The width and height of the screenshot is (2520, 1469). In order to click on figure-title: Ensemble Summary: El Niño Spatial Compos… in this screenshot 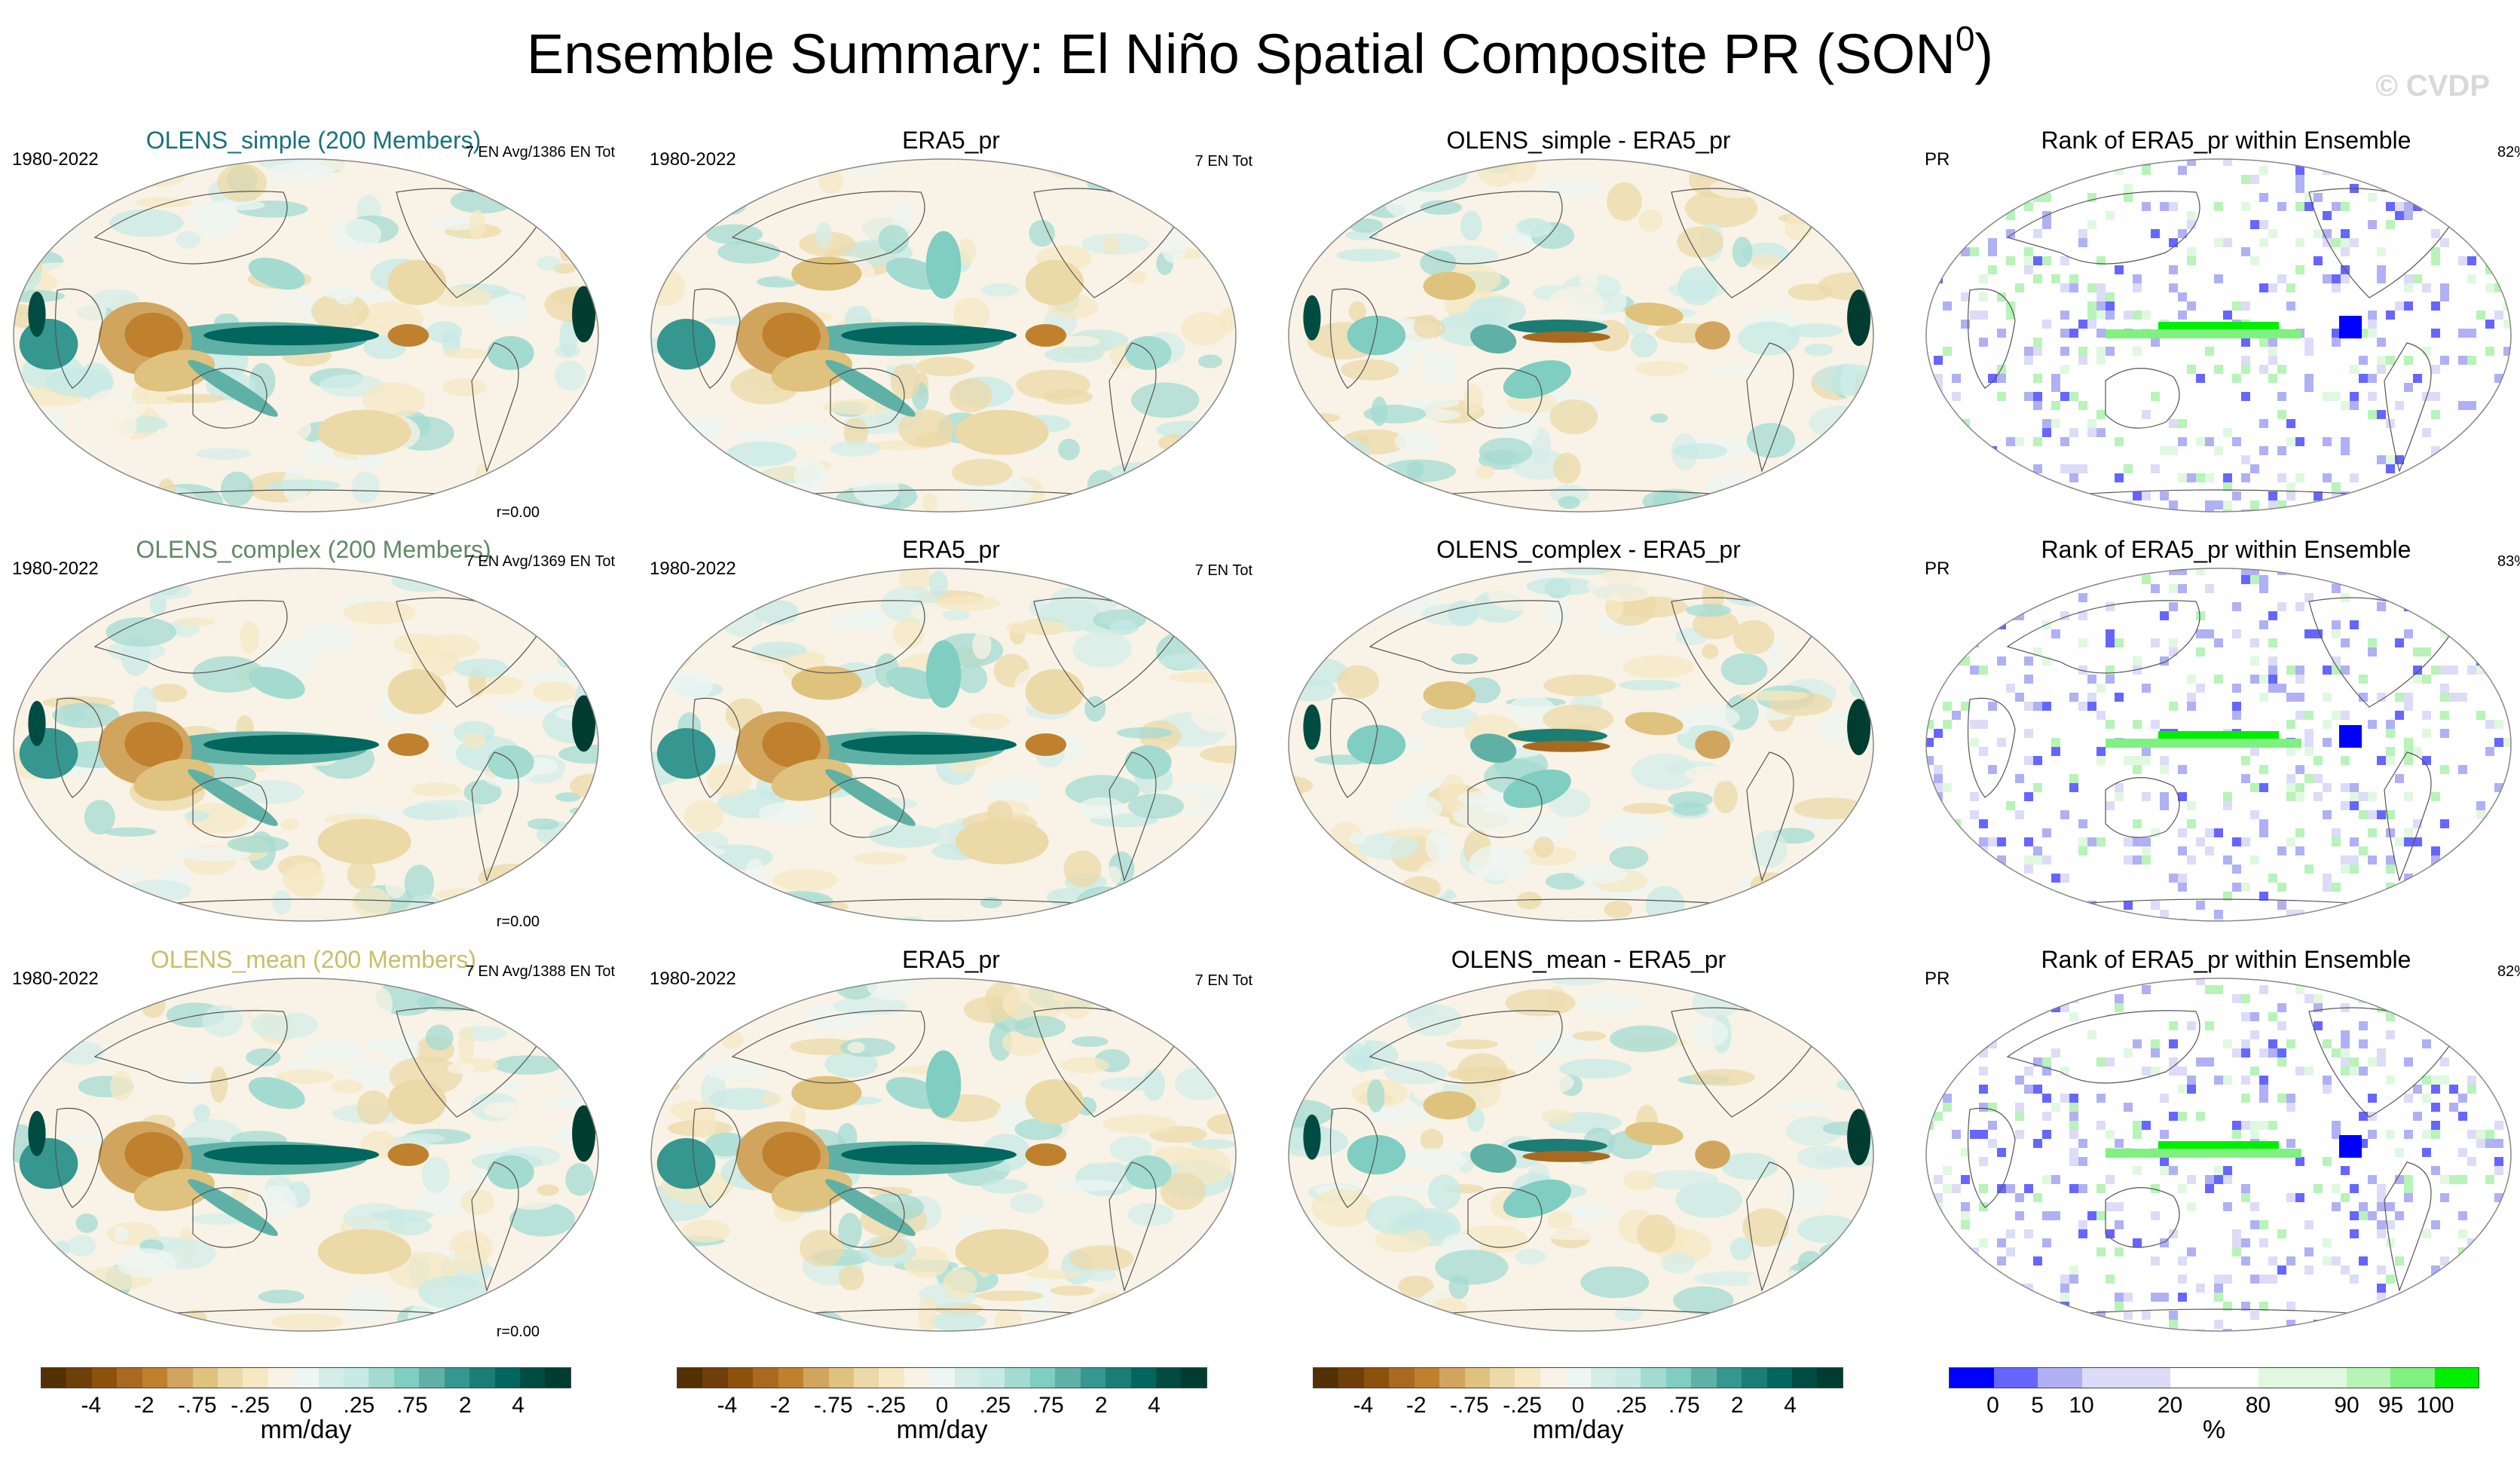, I will do `click(1260, 51)`.